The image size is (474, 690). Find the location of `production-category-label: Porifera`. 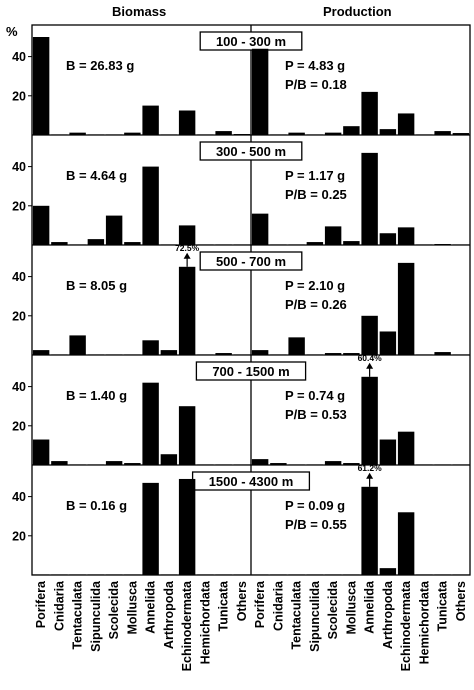

production-category-label: Porifera is located at coordinates (260, 604).